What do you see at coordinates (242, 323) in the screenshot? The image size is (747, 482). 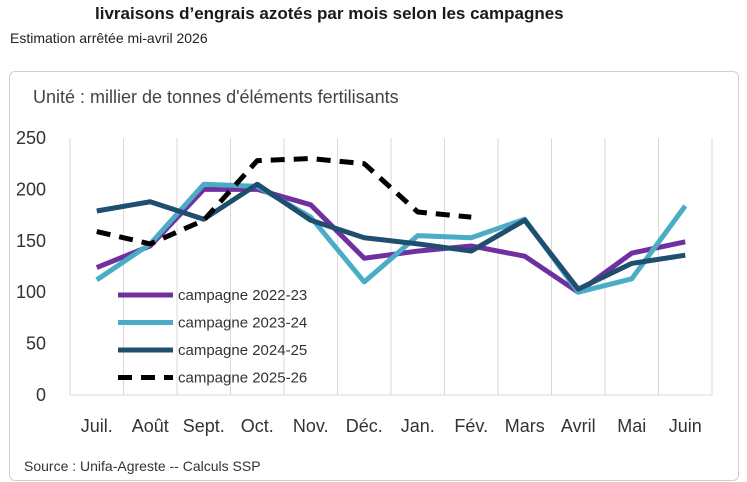 I see `legend-label-2: campagne 2023-24` at bounding box center [242, 323].